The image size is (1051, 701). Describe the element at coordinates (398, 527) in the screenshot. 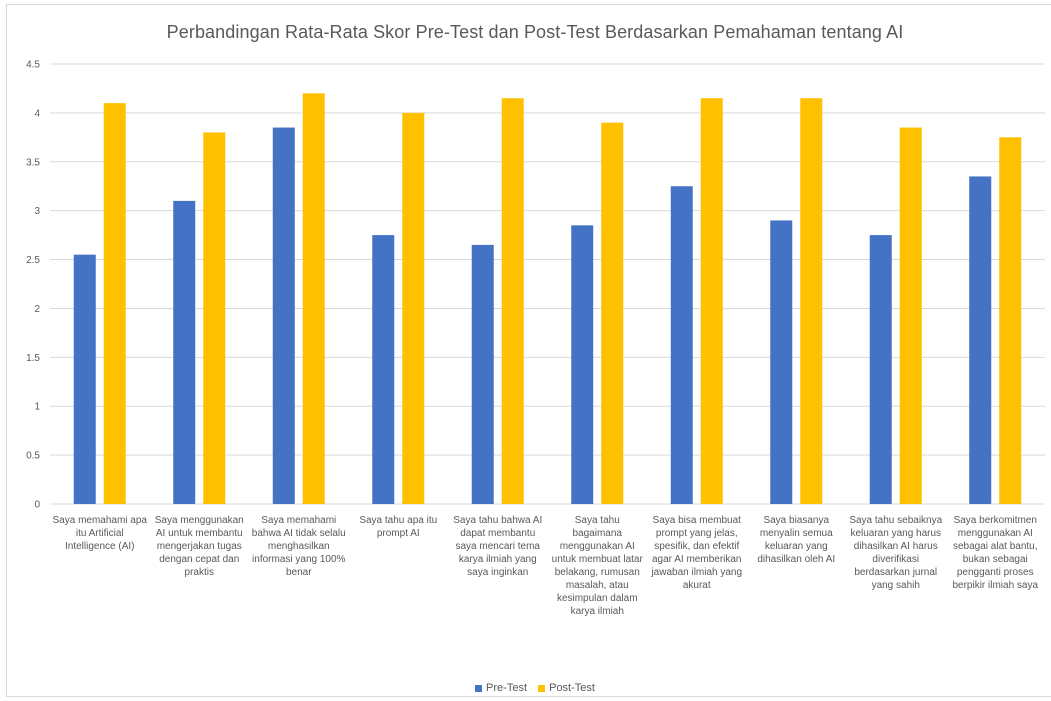

I see `x-category-label: Saya tahu apa itu prompt AI` at that location.